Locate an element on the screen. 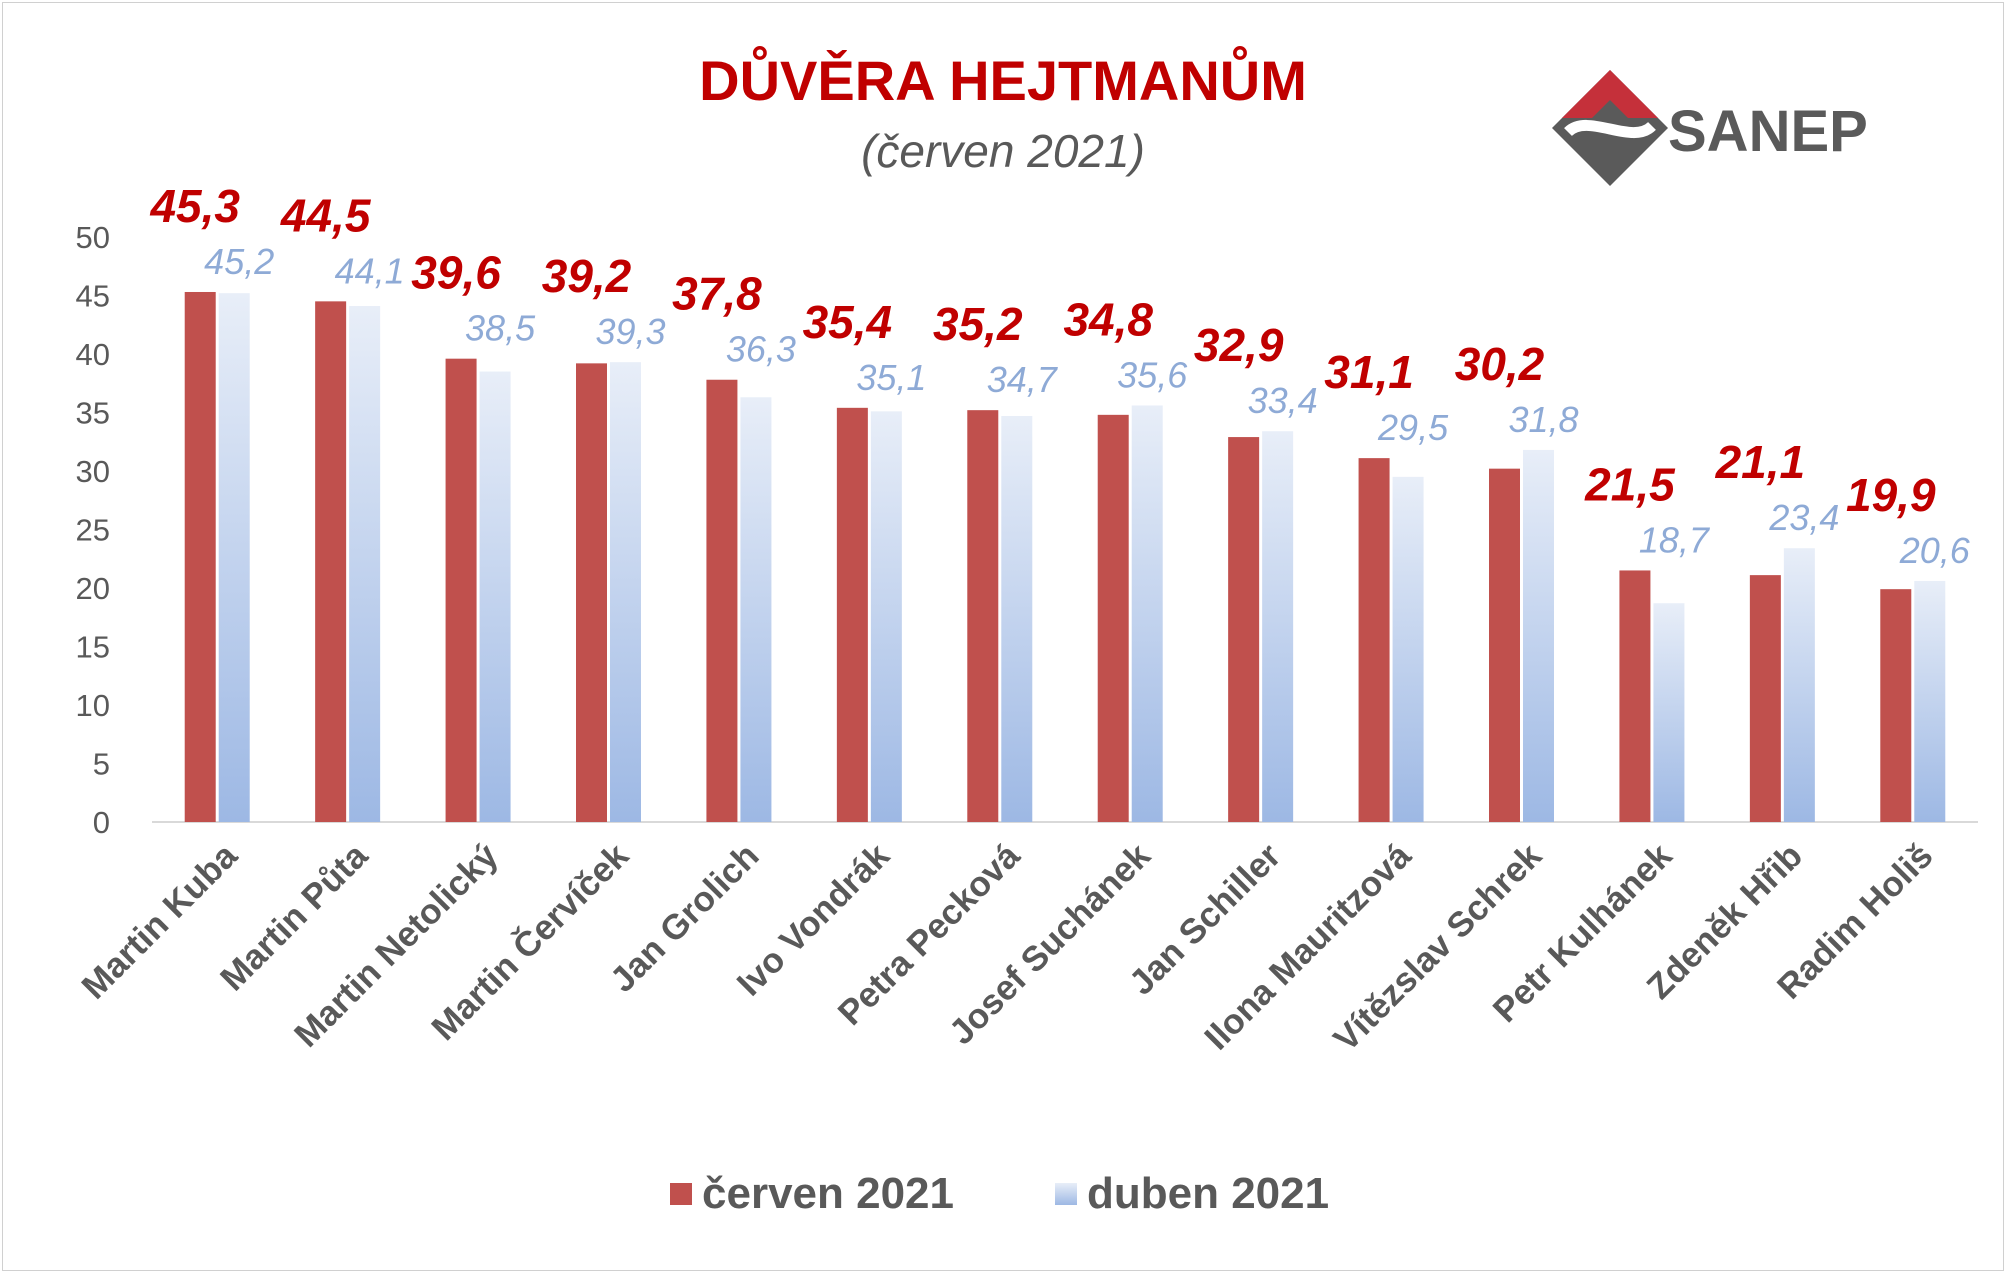 Image resolution: width=2006 pixels, height=1273 pixels. legend-label-duben-2021: duben 2021 is located at coordinates (1208, 1193).